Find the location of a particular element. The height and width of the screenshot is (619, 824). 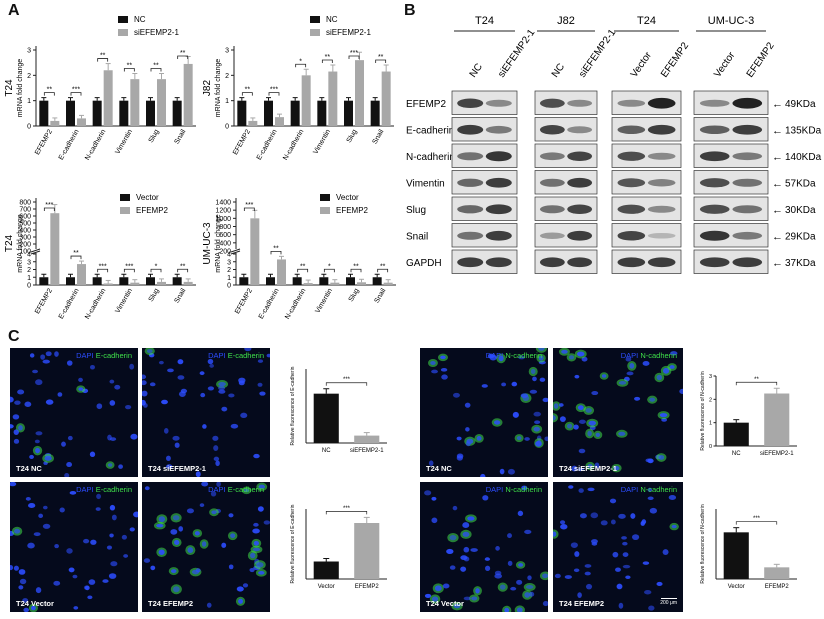

y-tick-label: 0 is located at coordinates (227, 127).